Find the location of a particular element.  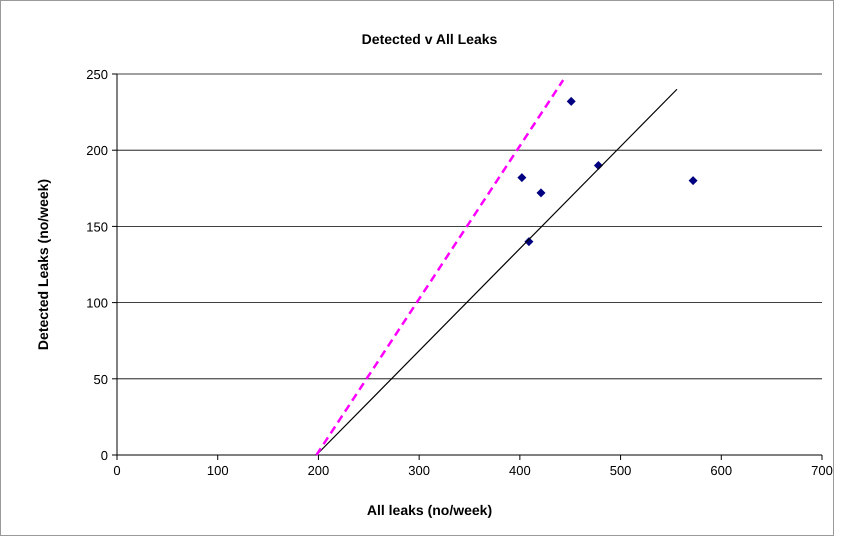

x-tick-label: 100 is located at coordinates (217, 470).